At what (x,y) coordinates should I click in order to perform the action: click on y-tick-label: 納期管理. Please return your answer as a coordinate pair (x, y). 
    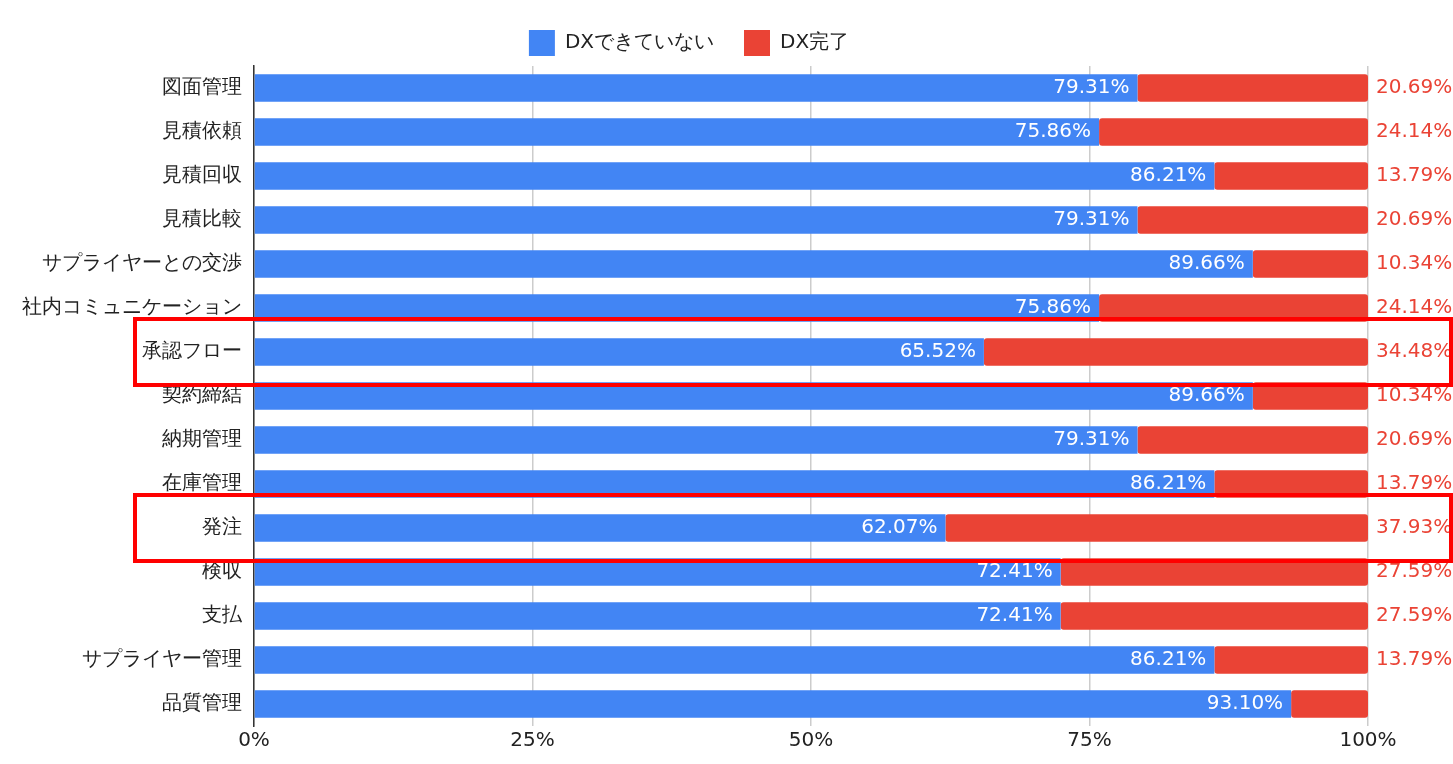
    Looking at the image, I should click on (202, 438).